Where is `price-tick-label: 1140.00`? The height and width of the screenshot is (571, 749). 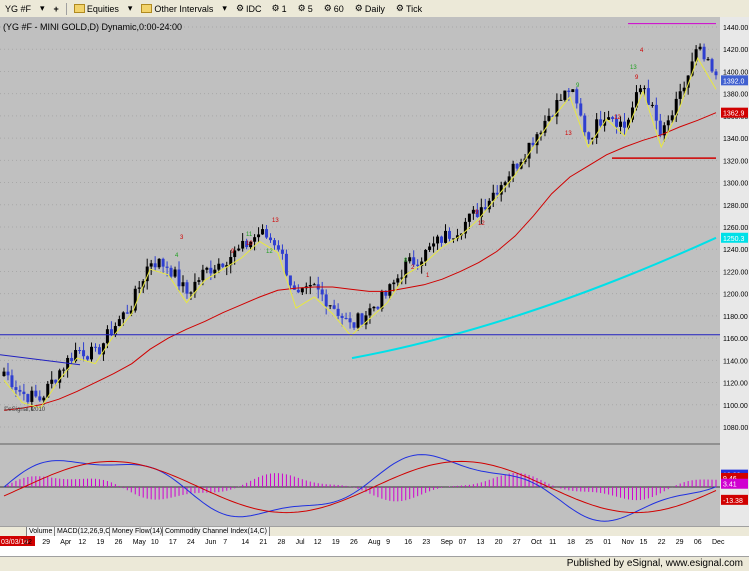 price-tick-label: 1140.00 is located at coordinates (735, 361).